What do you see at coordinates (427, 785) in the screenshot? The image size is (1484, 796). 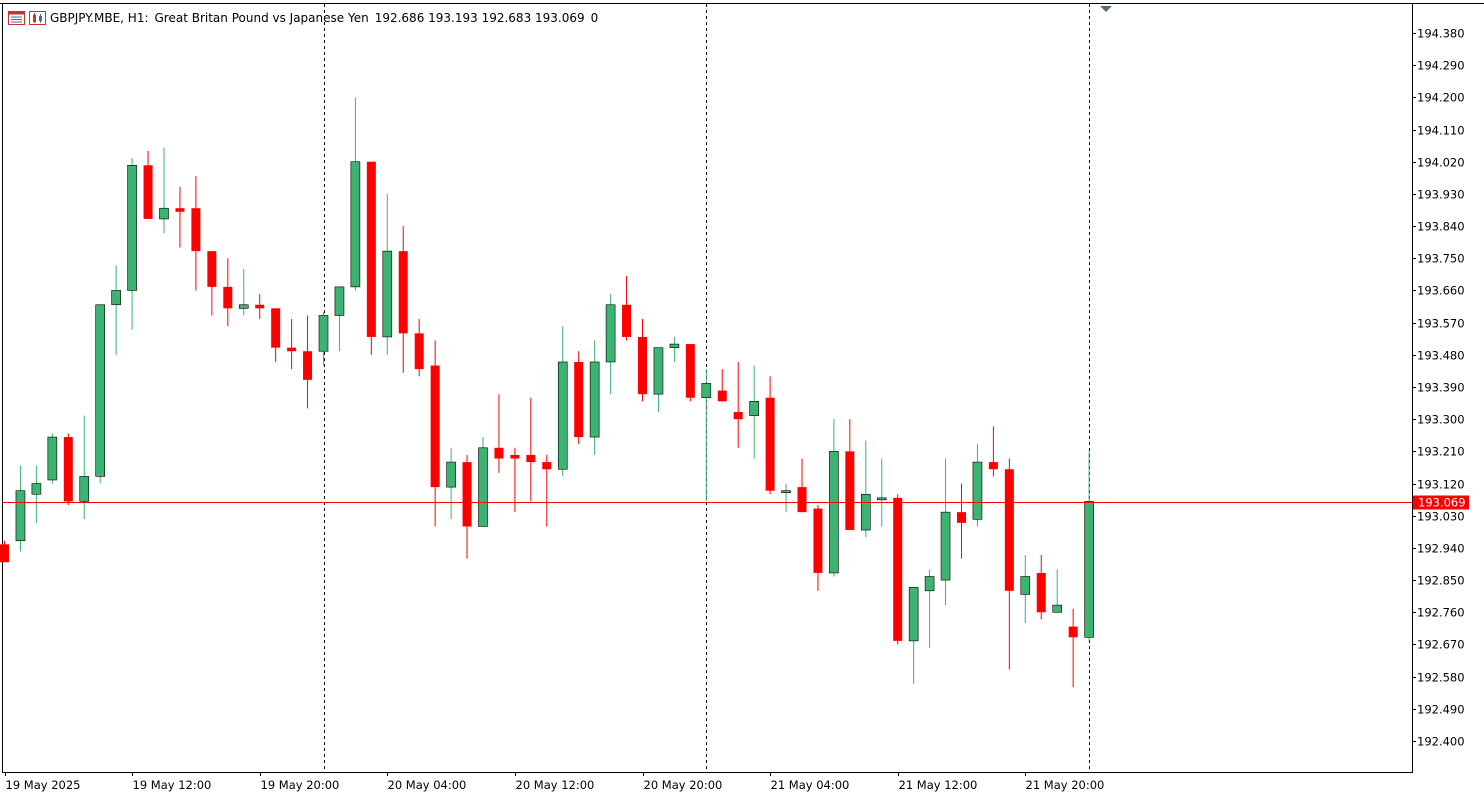 I see `time-tick-label: 20 May 04:00` at bounding box center [427, 785].